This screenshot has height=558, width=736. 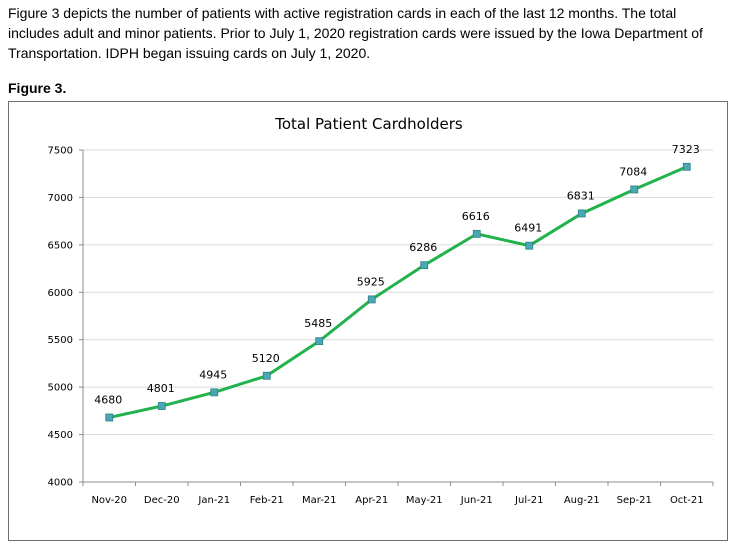 I want to click on data-label: 6831, so click(x=581, y=195).